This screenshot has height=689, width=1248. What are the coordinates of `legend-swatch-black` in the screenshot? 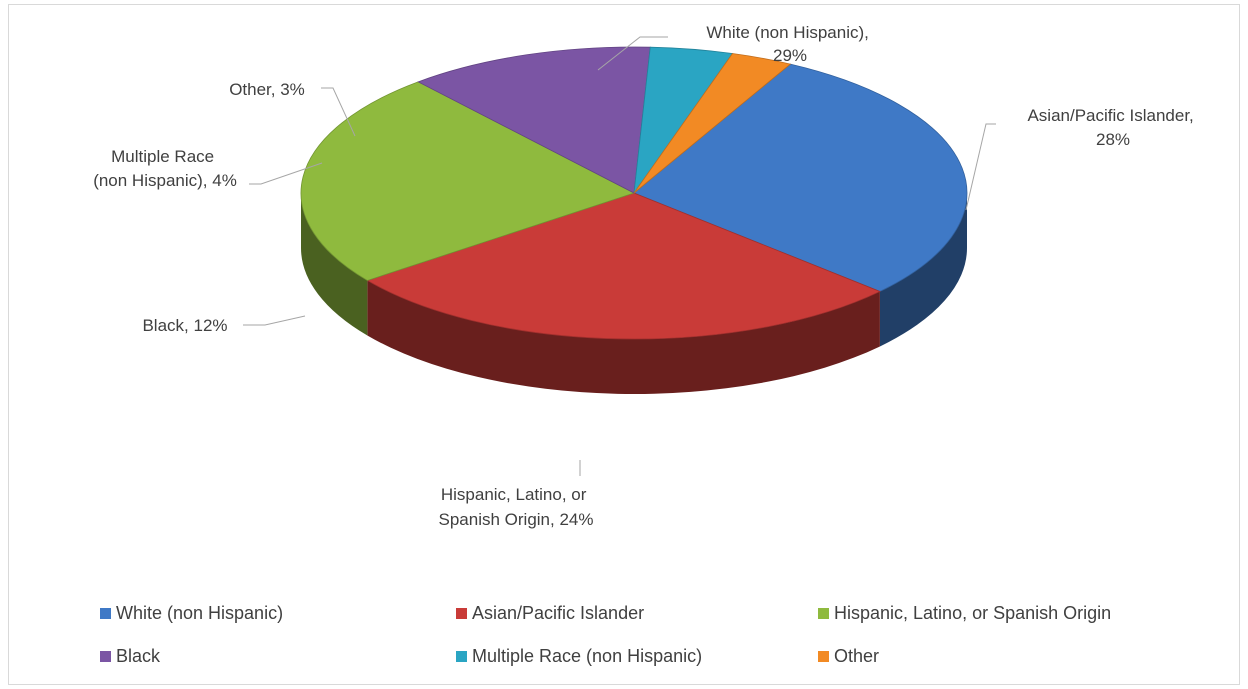 It's located at (105, 656).